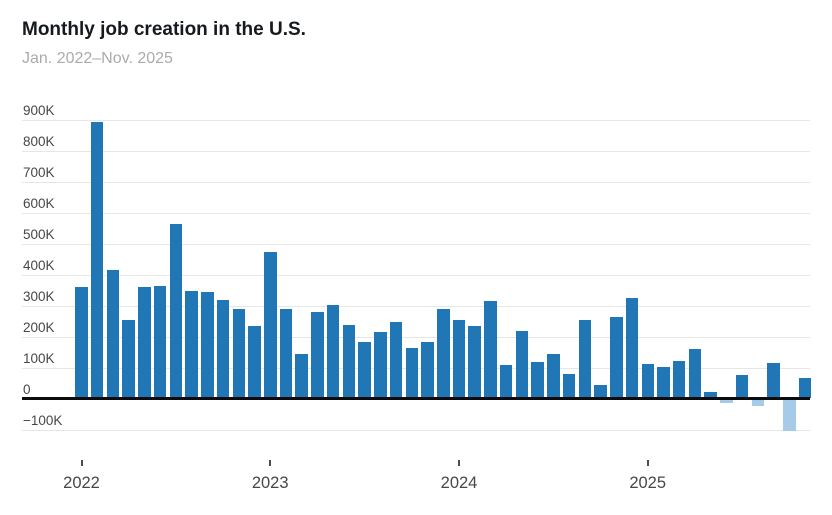 This screenshot has width=832, height=515. I want to click on bar-sep-2024, so click(585, 359).